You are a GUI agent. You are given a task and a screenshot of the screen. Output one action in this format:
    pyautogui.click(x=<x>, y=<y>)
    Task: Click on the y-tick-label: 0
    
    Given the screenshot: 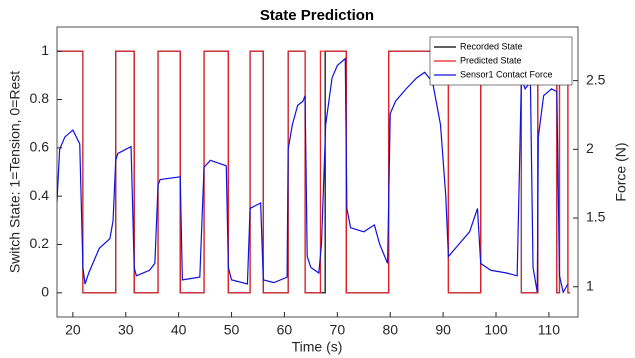 What is the action you would take?
    pyautogui.click(x=45, y=292)
    